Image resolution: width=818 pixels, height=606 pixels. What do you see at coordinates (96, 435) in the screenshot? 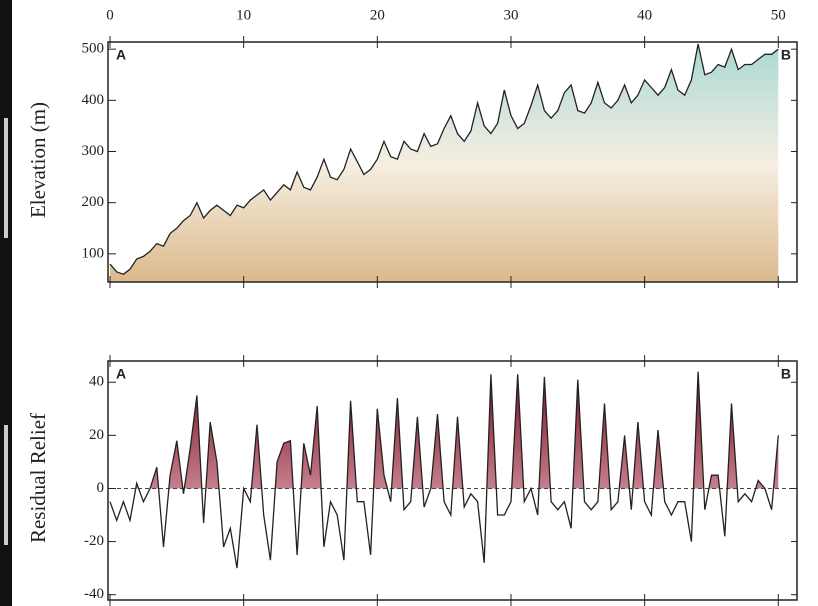
I see `y-tick-label: 20` at bounding box center [96, 435].